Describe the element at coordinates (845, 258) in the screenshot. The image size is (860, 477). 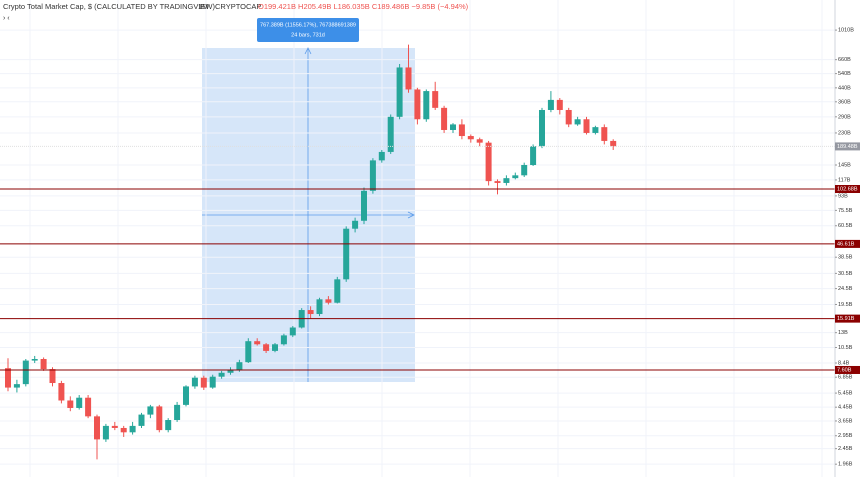
I see `y-tick-label: 38.5B` at that location.